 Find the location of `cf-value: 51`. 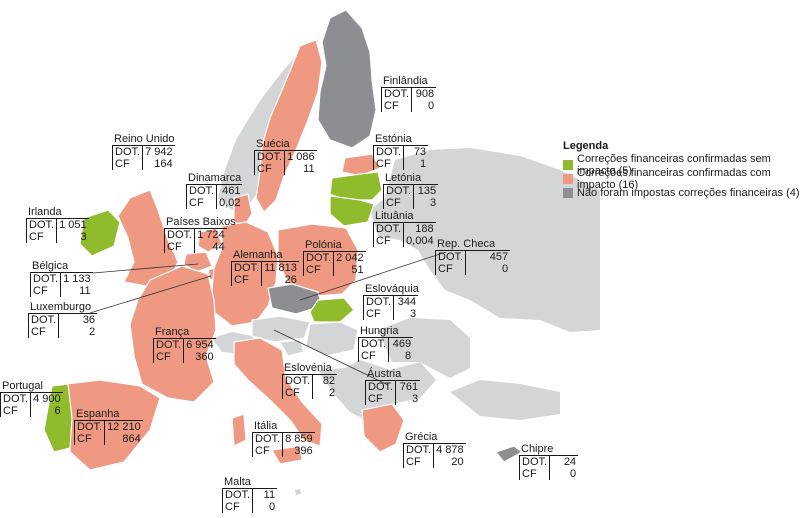

cf-value: 51 is located at coordinates (349, 270).